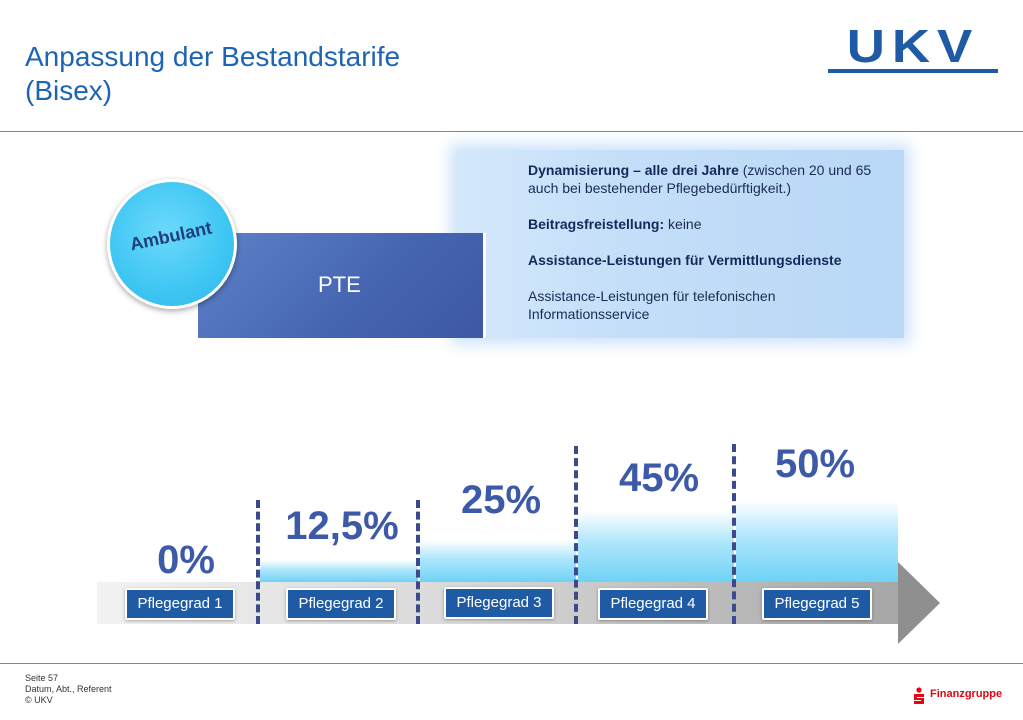  I want to click on title-line-1: Anpassung der Bestandstarife, so click(213, 56).